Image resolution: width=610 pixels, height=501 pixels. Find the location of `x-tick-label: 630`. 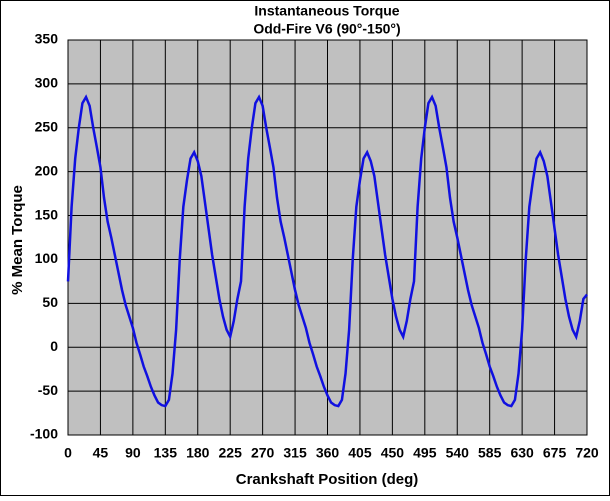

x-tick-label: 630 is located at coordinates (522, 453).